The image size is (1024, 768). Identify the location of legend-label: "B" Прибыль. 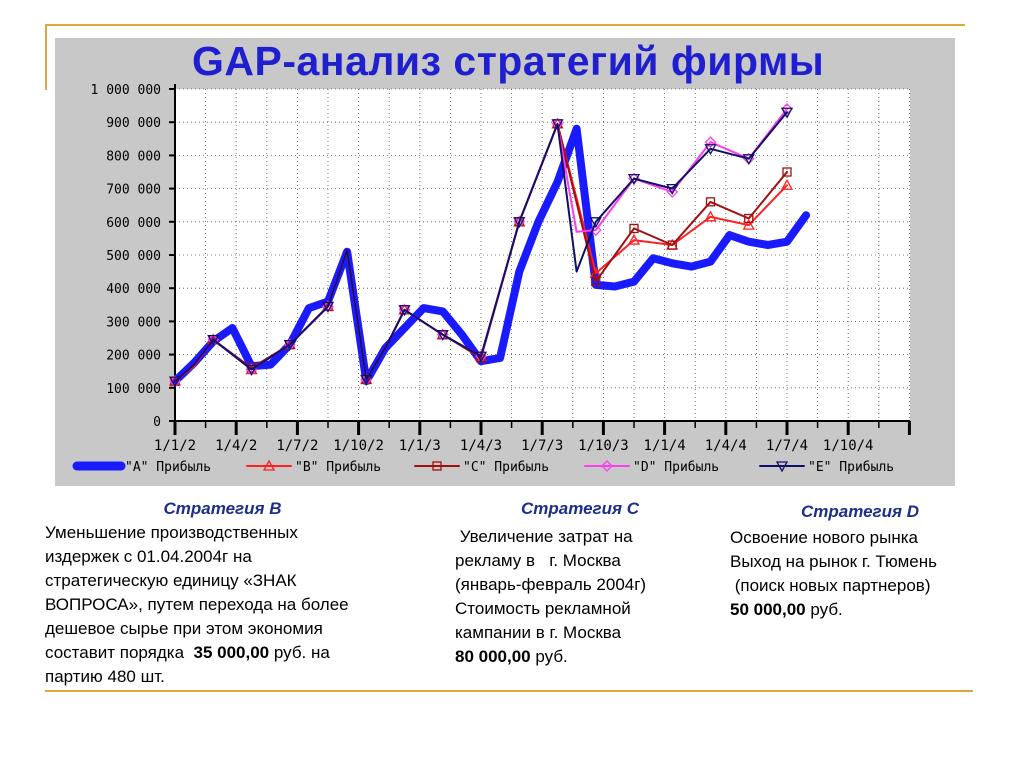
(338, 467).